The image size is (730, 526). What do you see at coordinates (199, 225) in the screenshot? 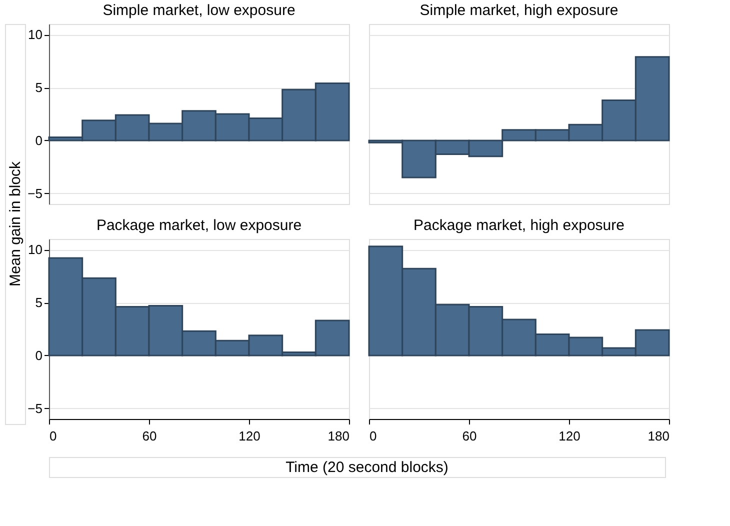
I see `chart-title: Package market, low exposure` at bounding box center [199, 225].